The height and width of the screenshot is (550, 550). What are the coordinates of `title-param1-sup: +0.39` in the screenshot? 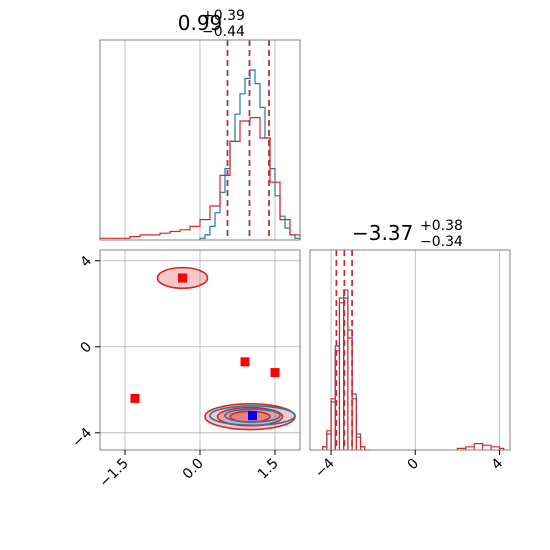 It's located at (223, 16).